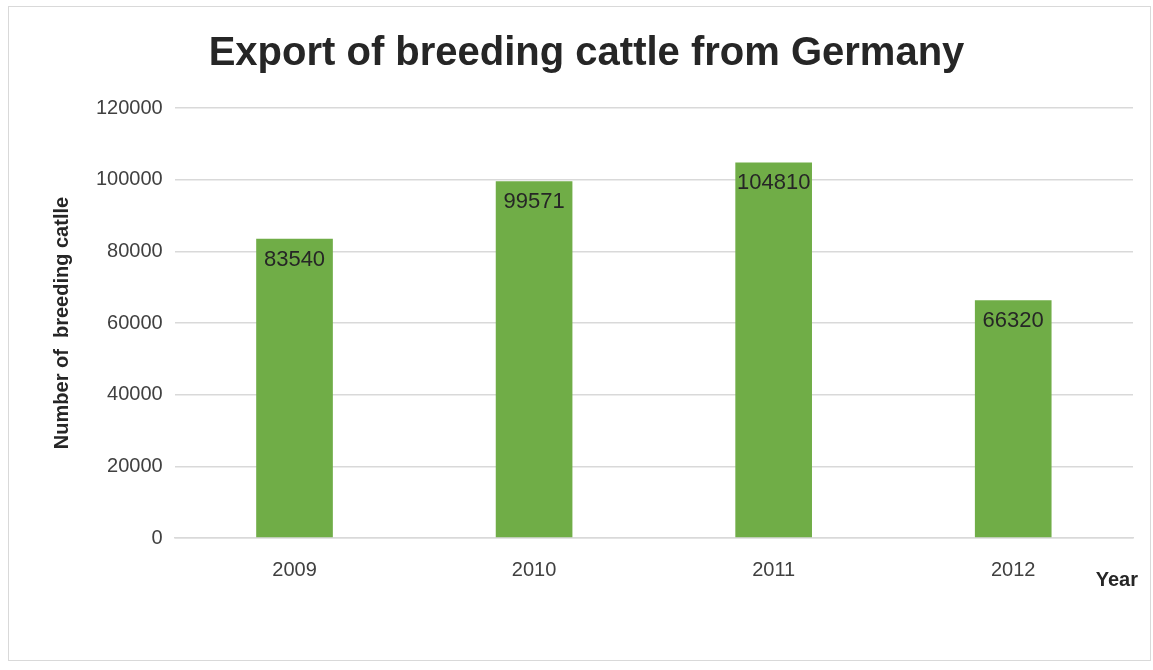  What do you see at coordinates (773, 182) in the screenshot?
I see `data-label: 104810` at bounding box center [773, 182].